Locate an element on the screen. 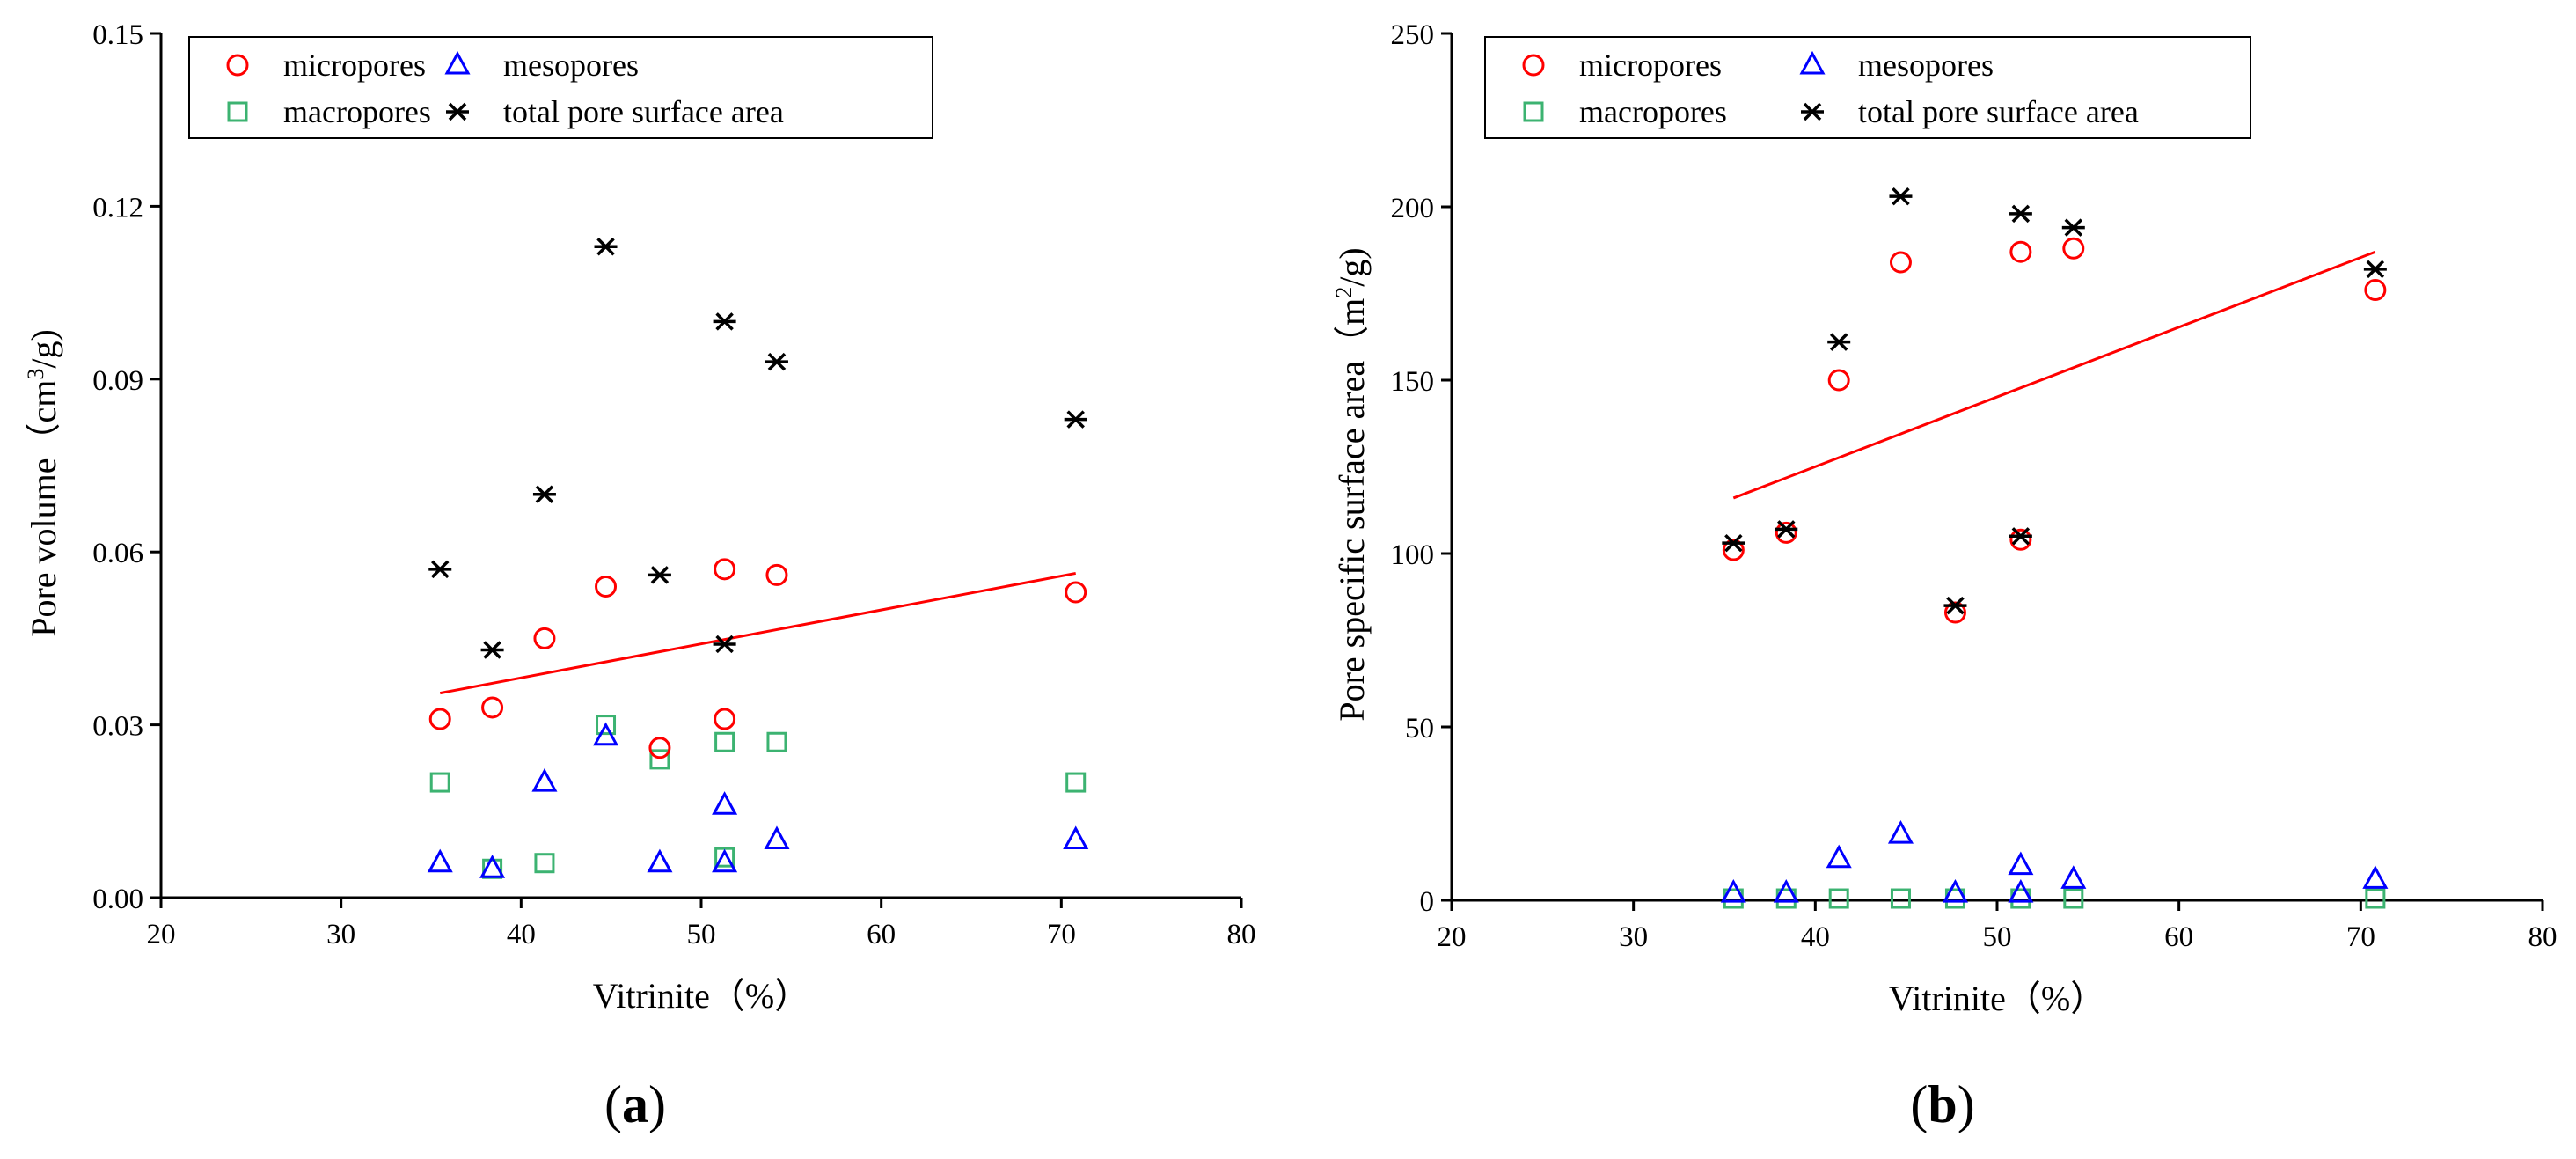  caption-b: (b) is located at coordinates (1942, 1104).